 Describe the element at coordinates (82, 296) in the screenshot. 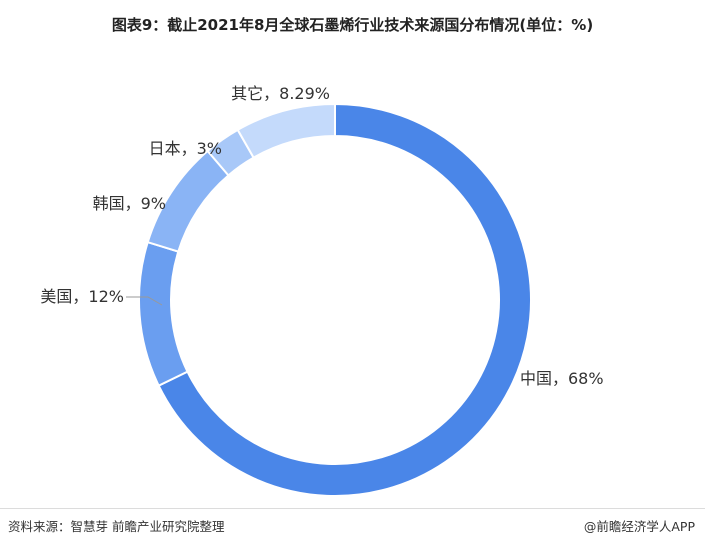

I see `slice-label-1: 美国，12%` at that location.